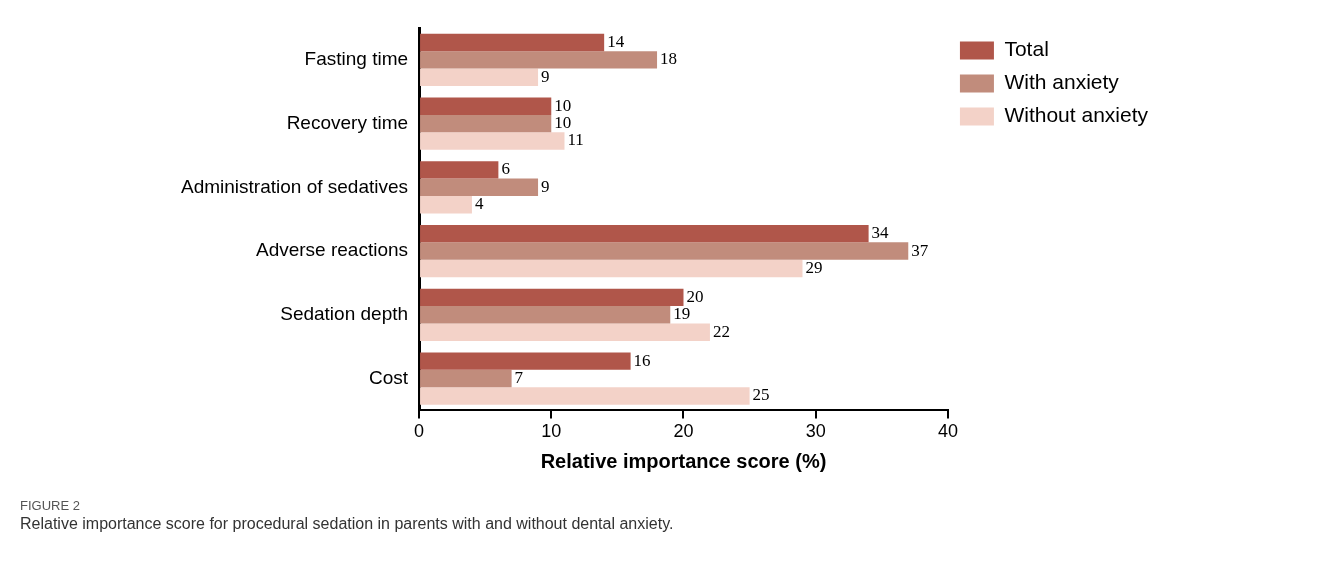 This screenshot has height=575, width=1319. I want to click on data-label: 14, so click(616, 41).